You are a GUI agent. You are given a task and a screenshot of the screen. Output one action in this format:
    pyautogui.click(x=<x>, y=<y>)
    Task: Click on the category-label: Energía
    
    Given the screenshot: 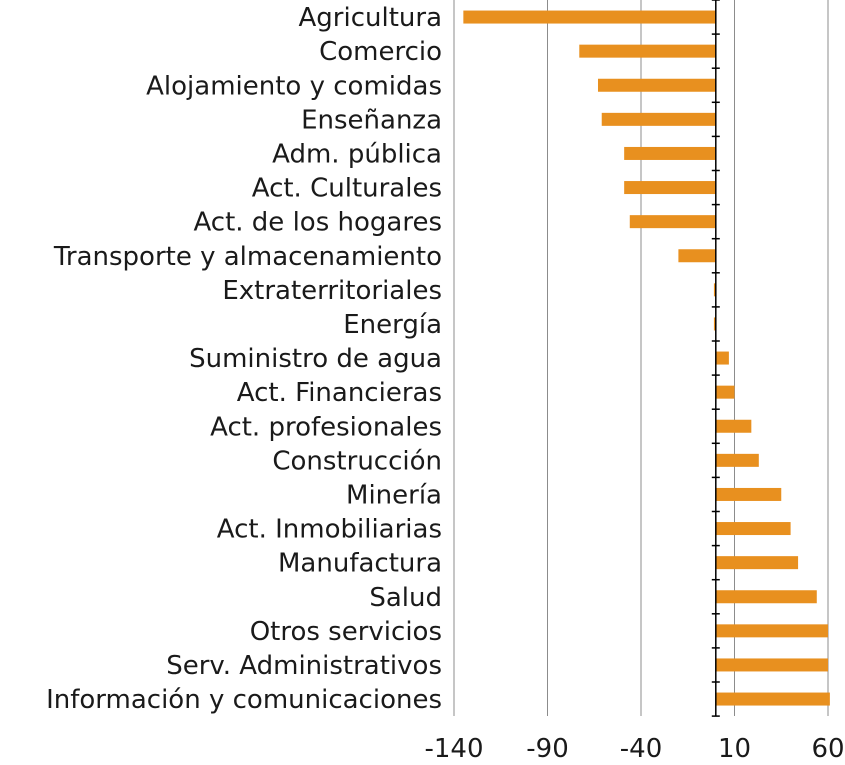 What is the action you would take?
    pyautogui.click(x=392, y=325)
    